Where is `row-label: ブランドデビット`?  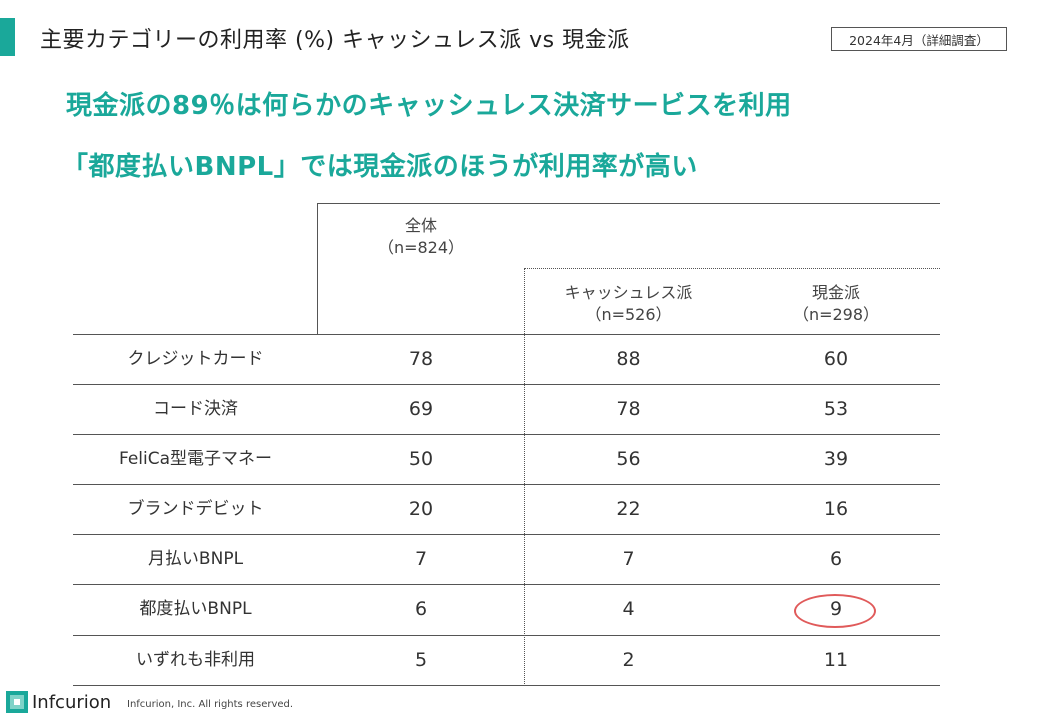 row-label: ブランドデビット is located at coordinates (195, 509).